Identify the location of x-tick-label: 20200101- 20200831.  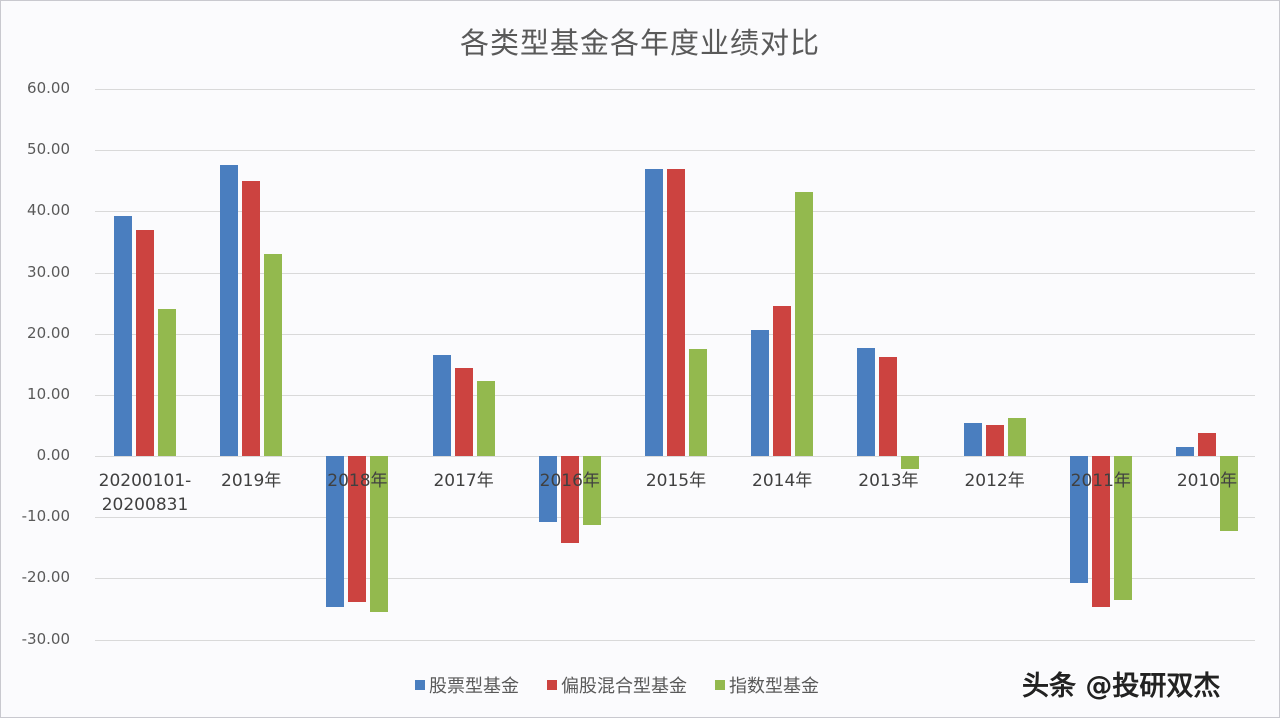
(145, 493).